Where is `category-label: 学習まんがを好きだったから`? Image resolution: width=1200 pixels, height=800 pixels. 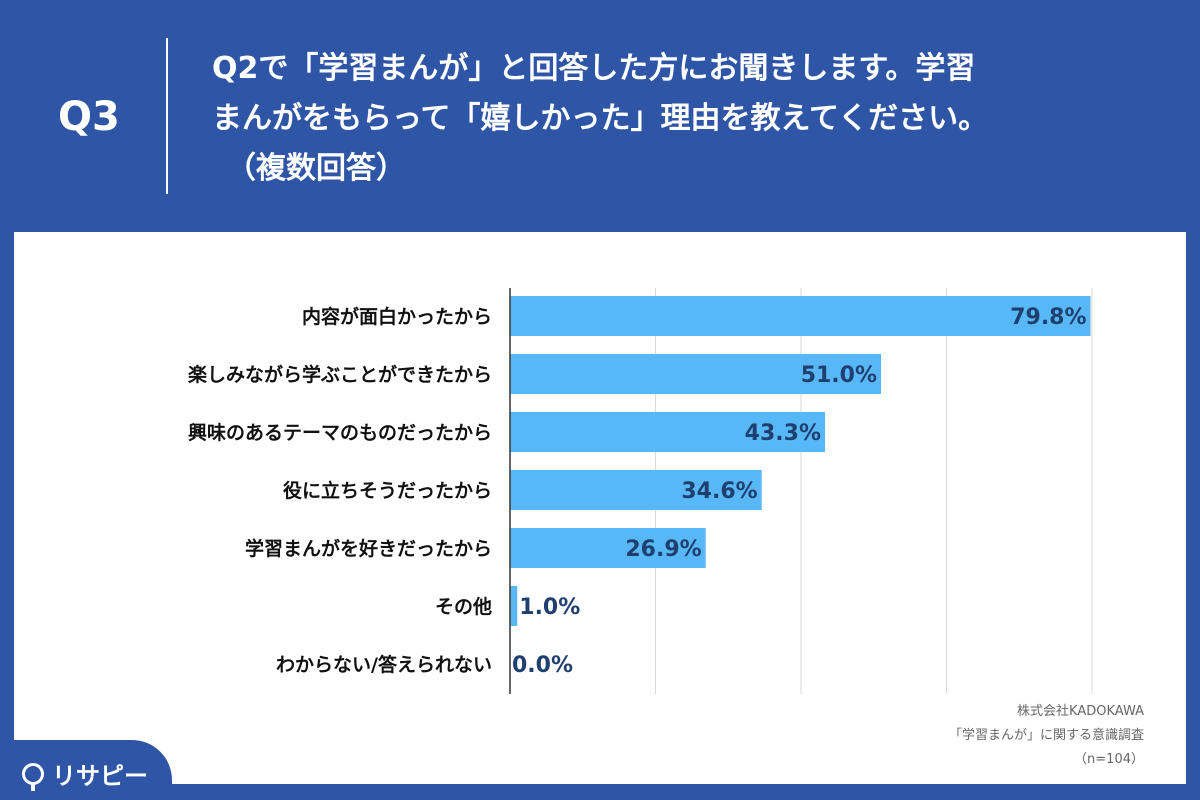
category-label: 学習まんがを好きだったから is located at coordinates (368, 548).